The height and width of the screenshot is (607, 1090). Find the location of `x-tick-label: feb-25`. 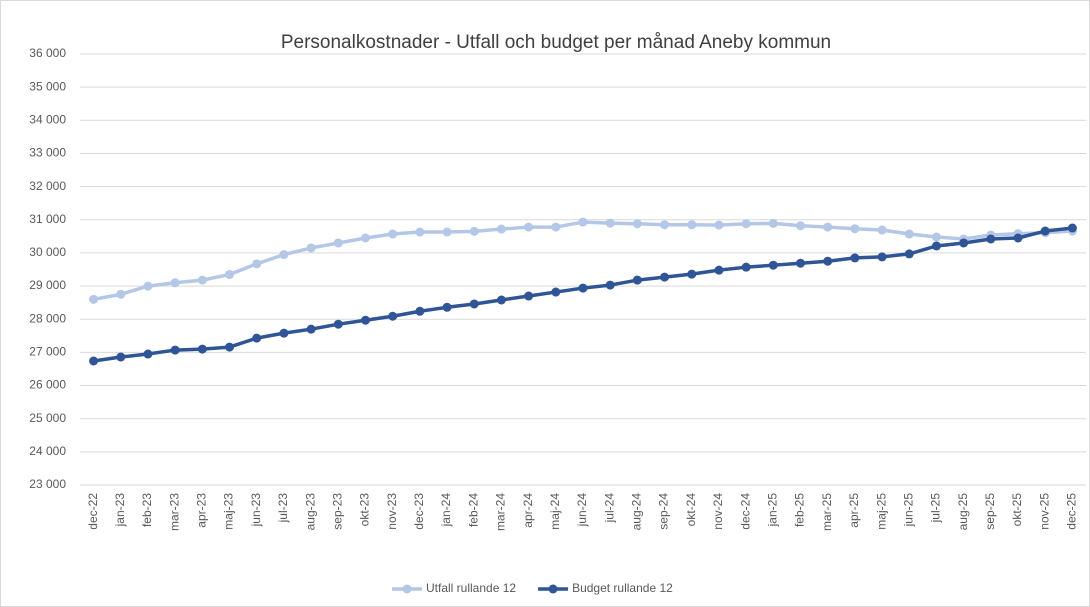

x-tick-label: feb-25 is located at coordinates (800, 510).